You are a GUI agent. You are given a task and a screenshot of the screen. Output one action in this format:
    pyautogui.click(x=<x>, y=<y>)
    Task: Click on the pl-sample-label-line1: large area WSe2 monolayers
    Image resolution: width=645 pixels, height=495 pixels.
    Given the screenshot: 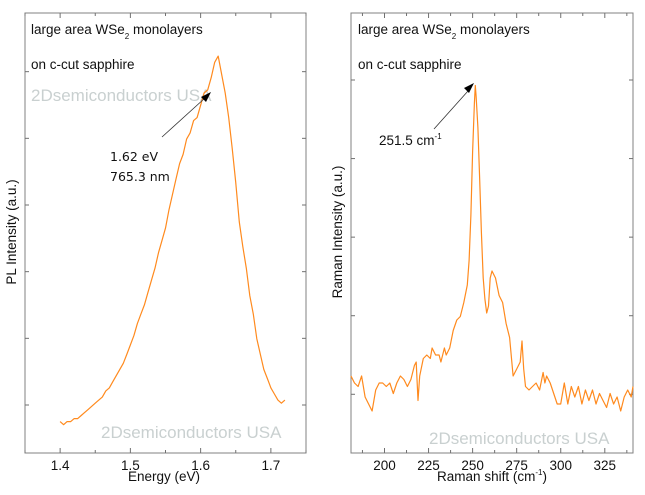 What is the action you would take?
    pyautogui.click(x=117, y=31)
    